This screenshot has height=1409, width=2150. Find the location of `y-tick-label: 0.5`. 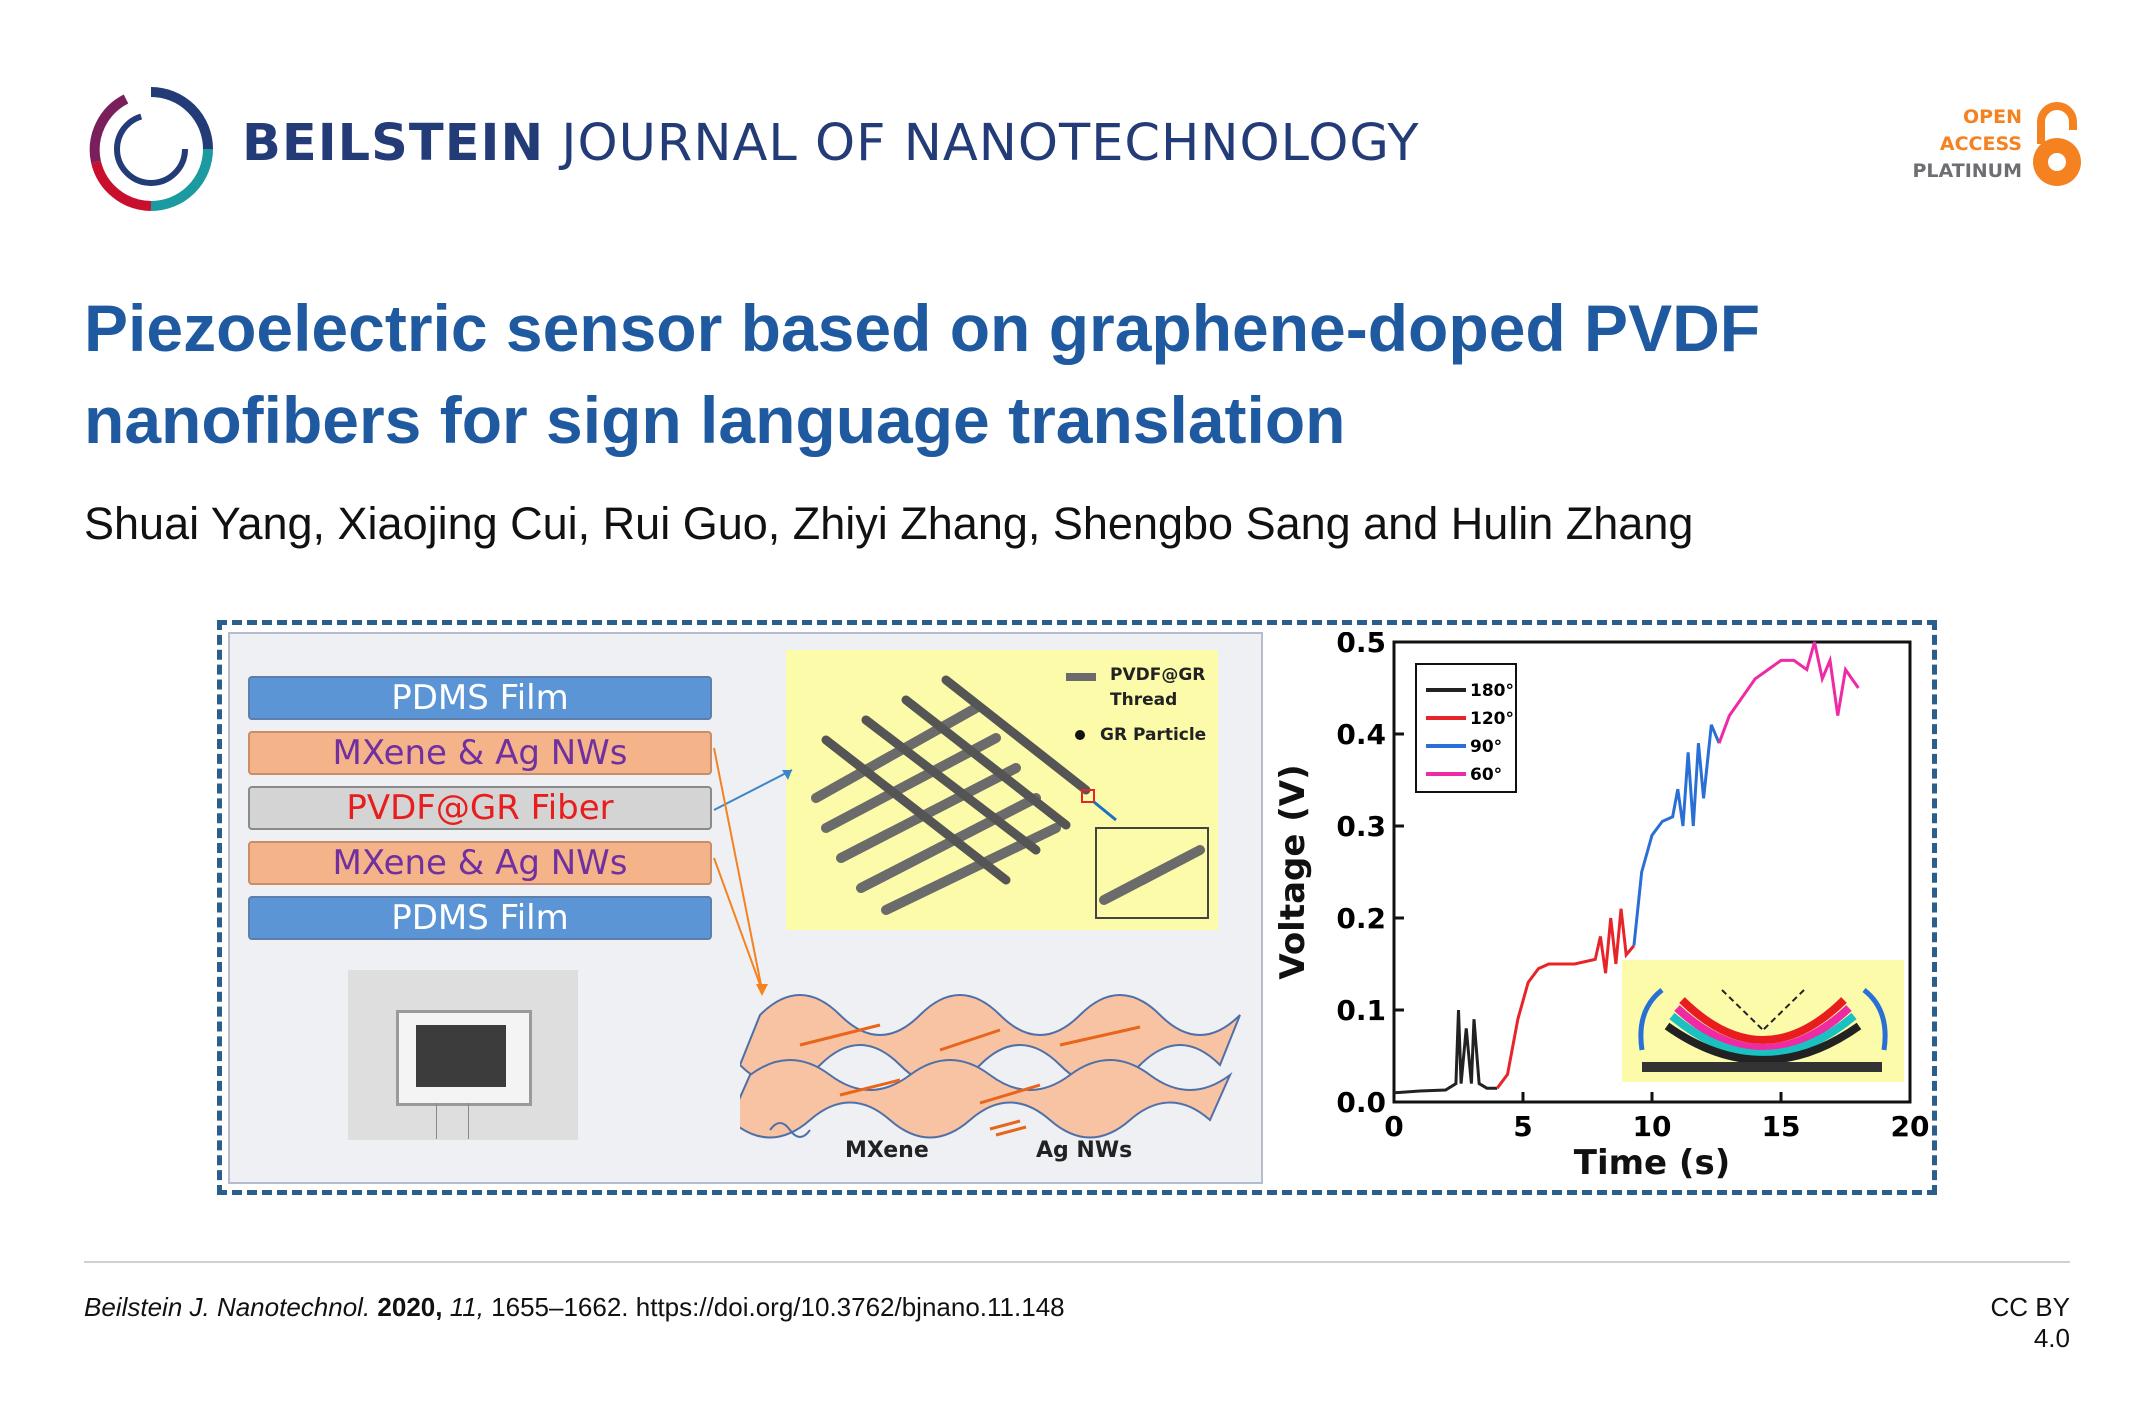

y-tick-label: 0.5 is located at coordinates (1361, 645).